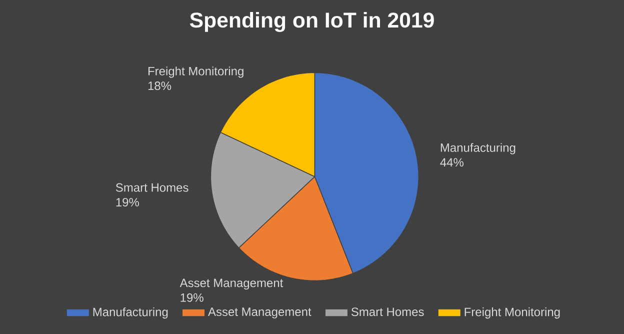 The height and width of the screenshot is (334, 624). Describe the element at coordinates (387, 312) in the screenshot. I see `legend-label: Smart Homes` at that location.